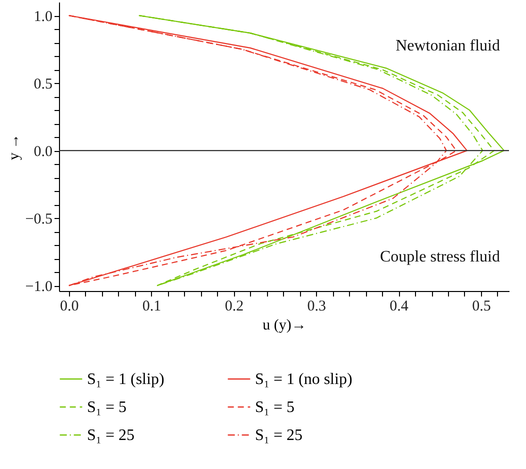 The width and height of the screenshot is (526, 469). Describe the element at coordinates (440, 257) in the screenshot. I see `annotation: Couple stress fluid` at that location.